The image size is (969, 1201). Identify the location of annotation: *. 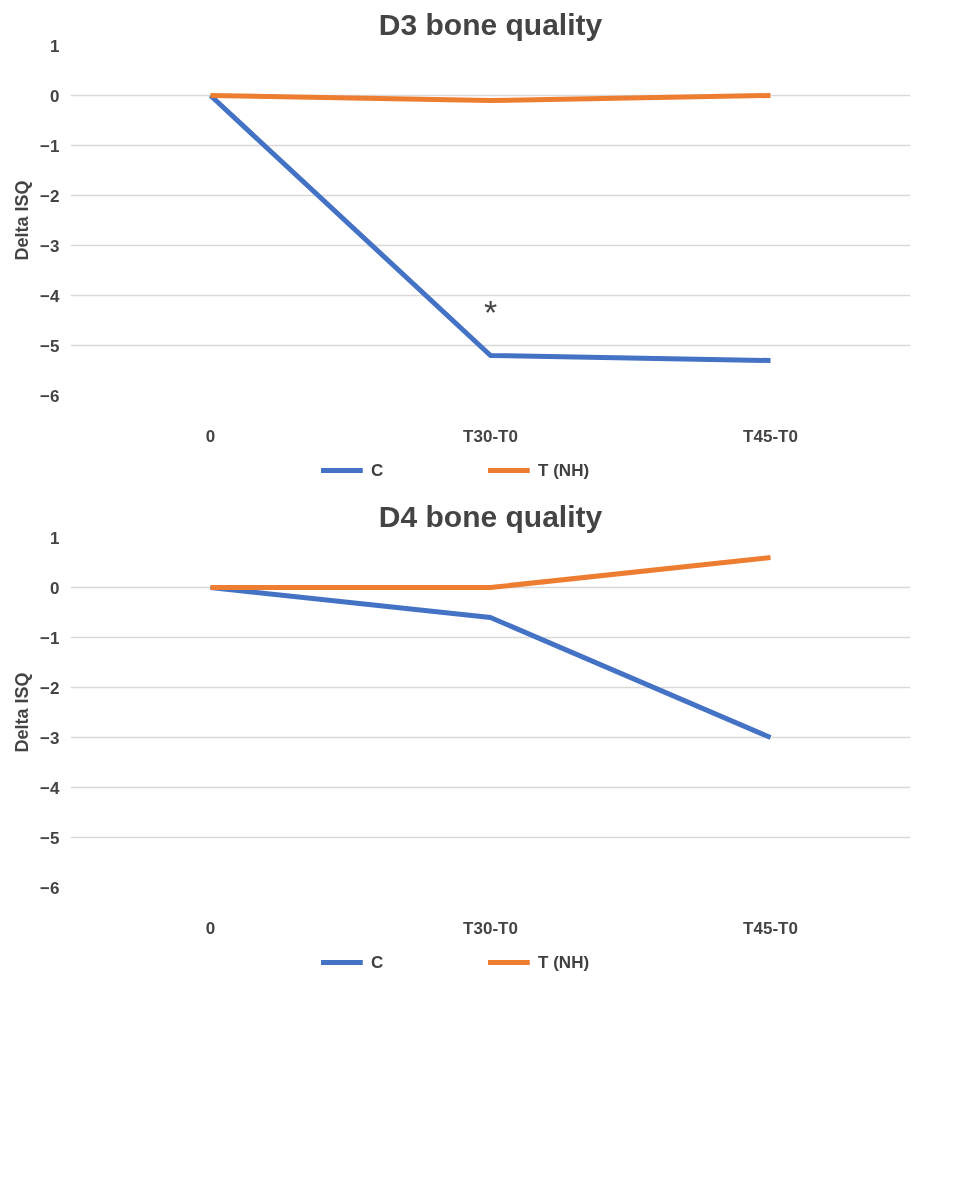
(490, 311).